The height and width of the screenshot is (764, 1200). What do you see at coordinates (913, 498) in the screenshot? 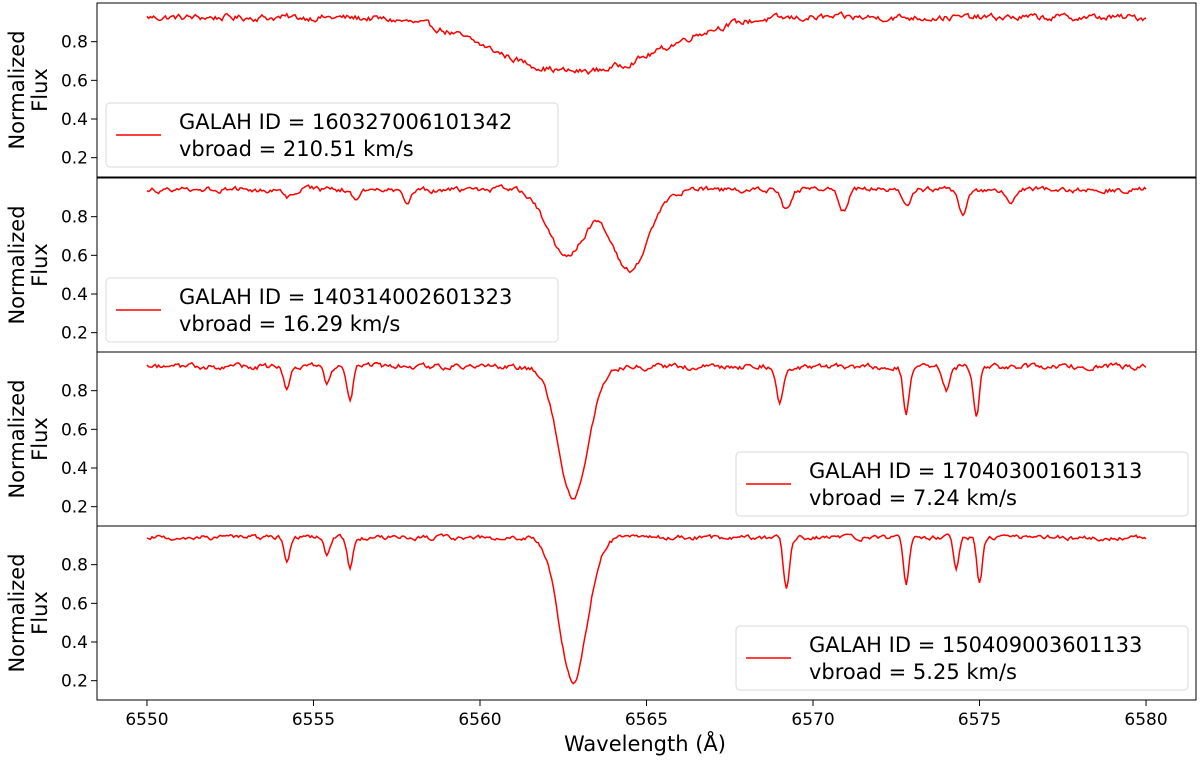
I see `legend-entry-vbroad: vbroad = 7.24 km/s` at bounding box center [913, 498].